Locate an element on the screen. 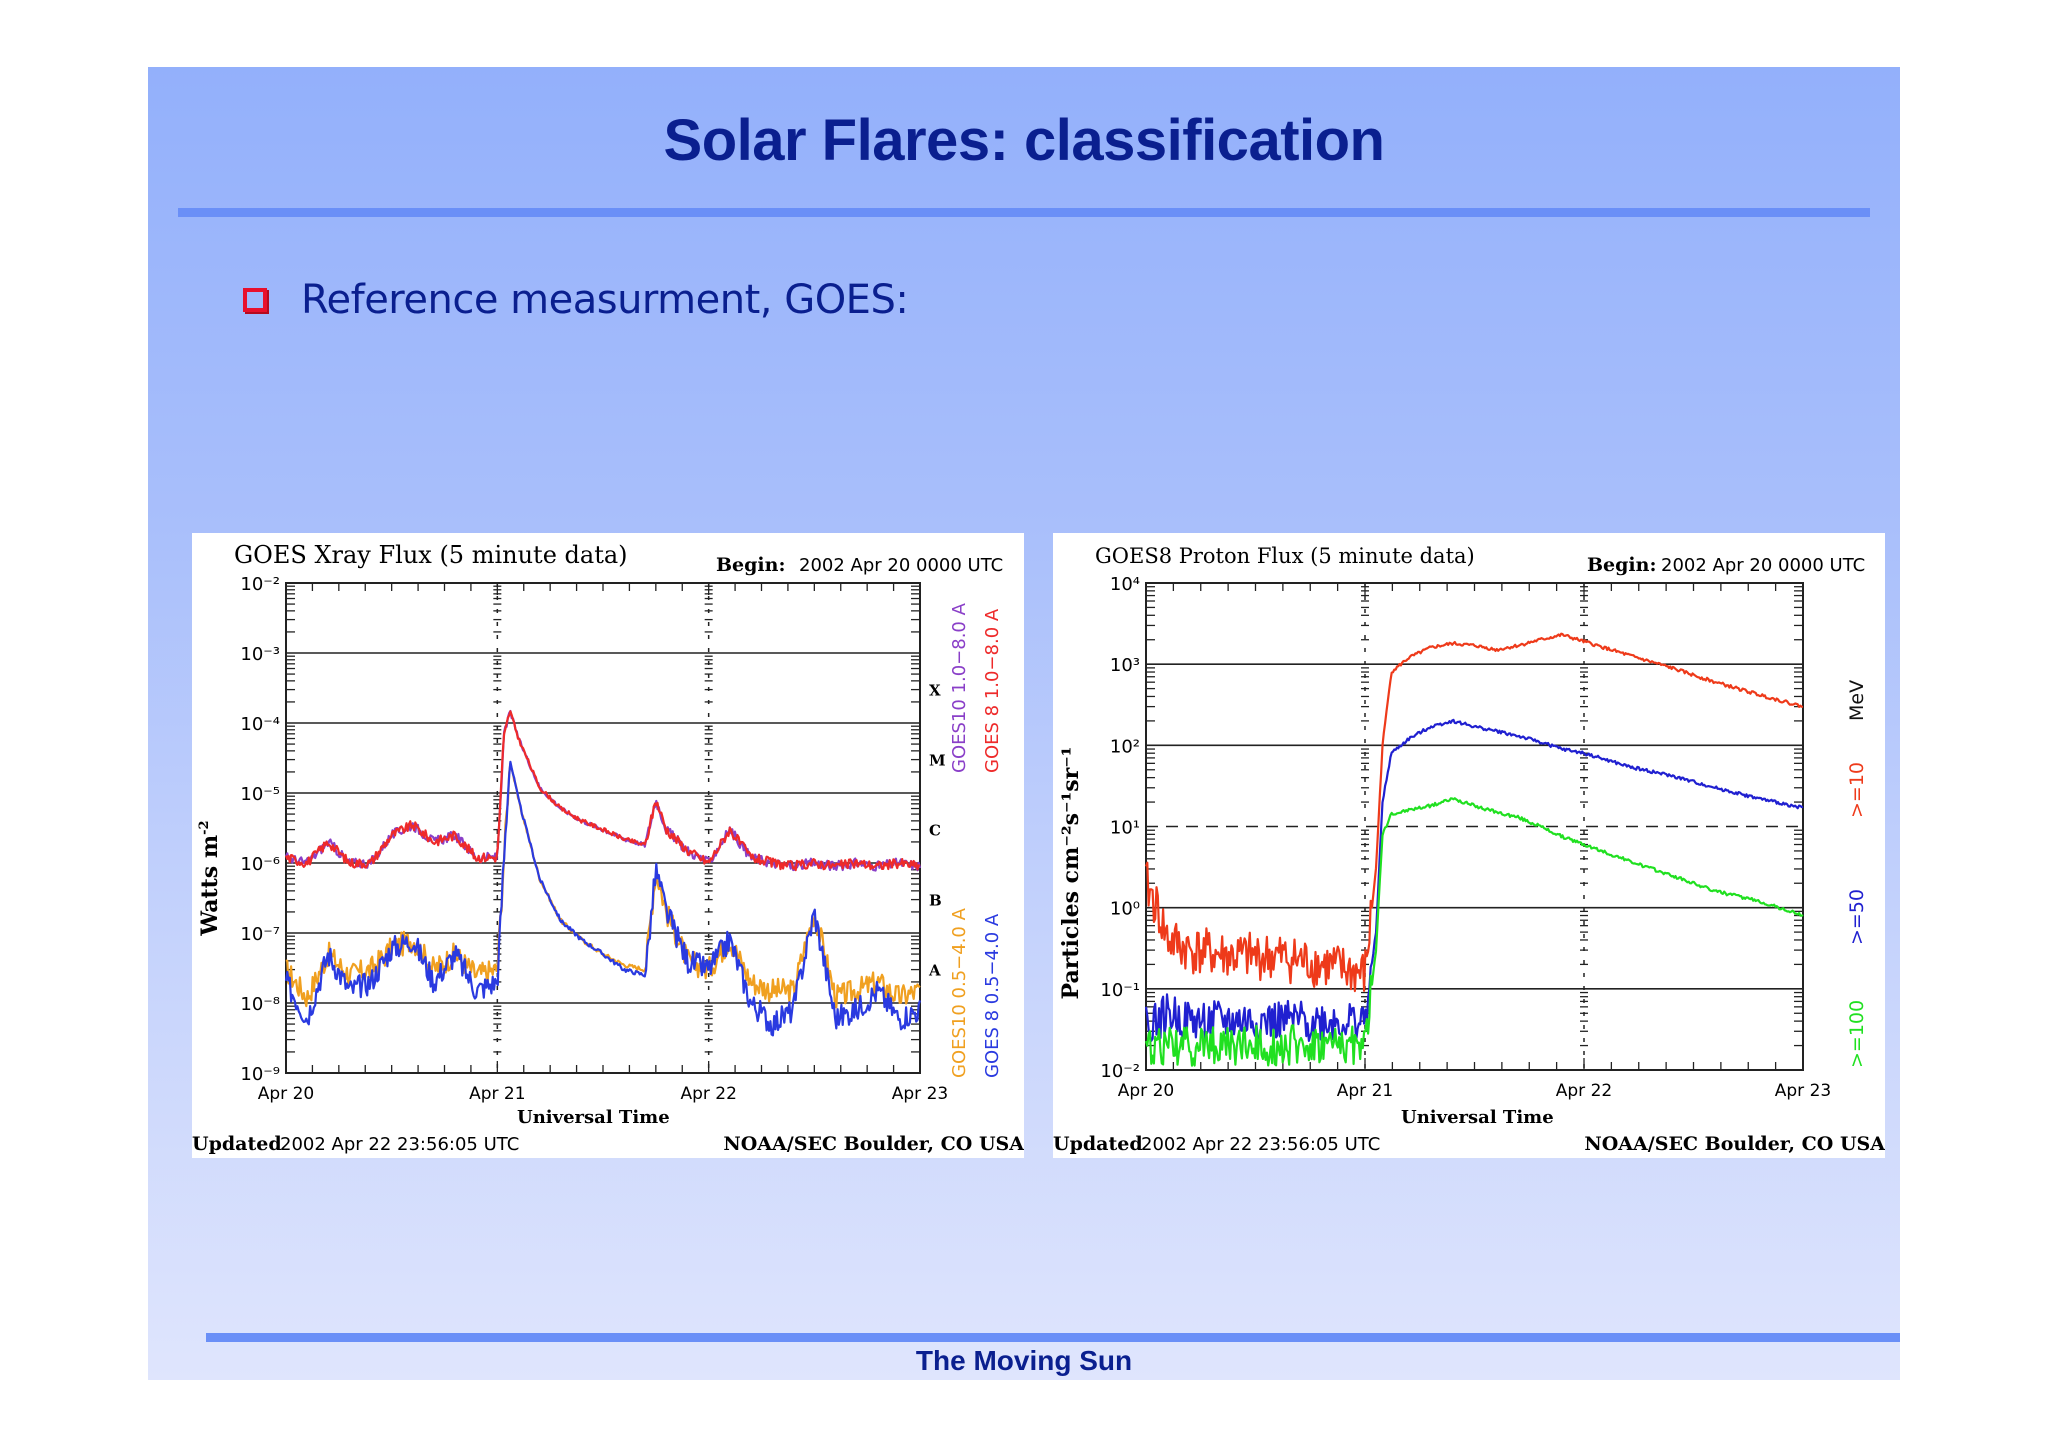  svg-text: M is located at coordinates (937, 761).